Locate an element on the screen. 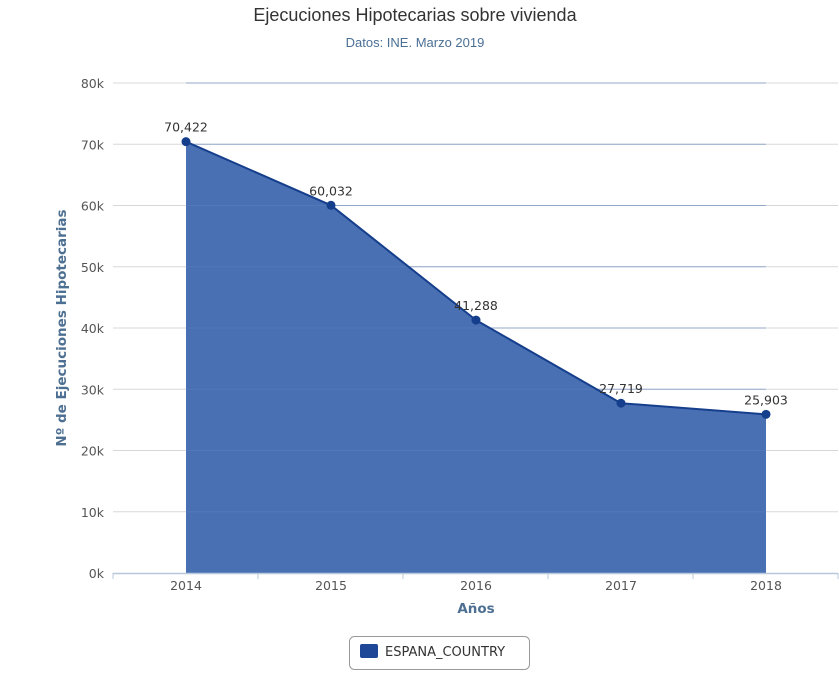  x-tick-label: 2018 is located at coordinates (766, 585).